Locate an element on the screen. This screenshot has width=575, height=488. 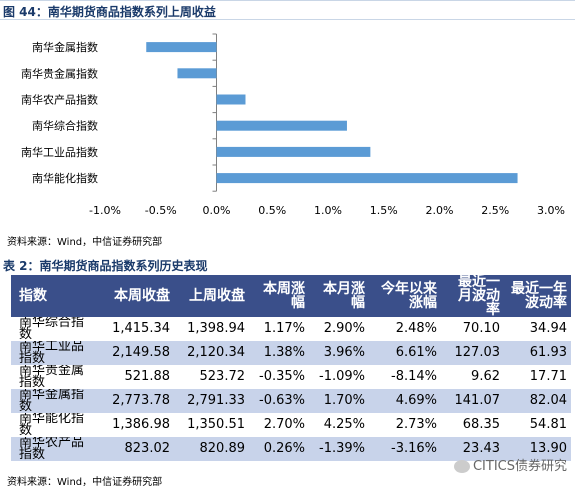
x-tick-label: 0.5% is located at coordinates (272, 210).